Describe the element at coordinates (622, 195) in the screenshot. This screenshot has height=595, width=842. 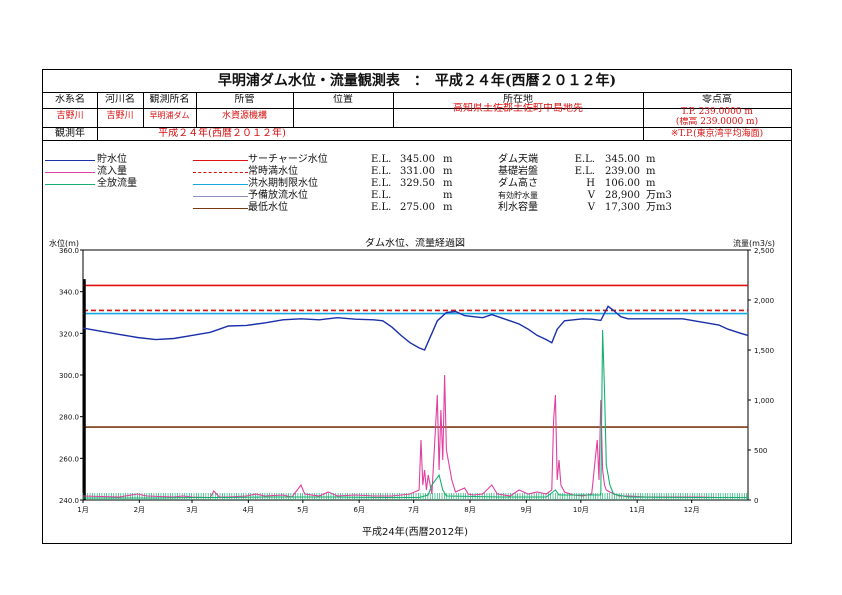
I see `spec-value: 28,900` at that location.